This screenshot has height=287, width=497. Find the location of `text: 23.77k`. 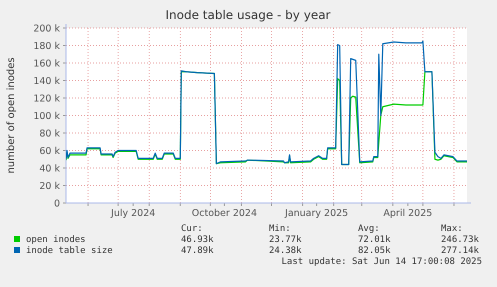

text: 23.77k is located at coordinates (285, 240).